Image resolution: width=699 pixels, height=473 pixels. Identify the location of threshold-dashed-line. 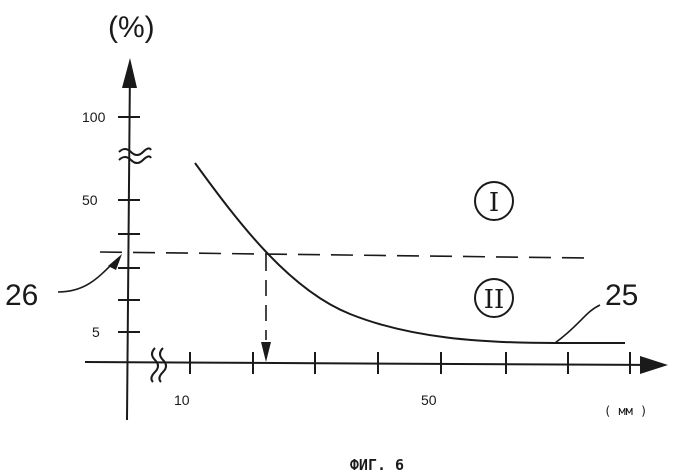
(343, 255).